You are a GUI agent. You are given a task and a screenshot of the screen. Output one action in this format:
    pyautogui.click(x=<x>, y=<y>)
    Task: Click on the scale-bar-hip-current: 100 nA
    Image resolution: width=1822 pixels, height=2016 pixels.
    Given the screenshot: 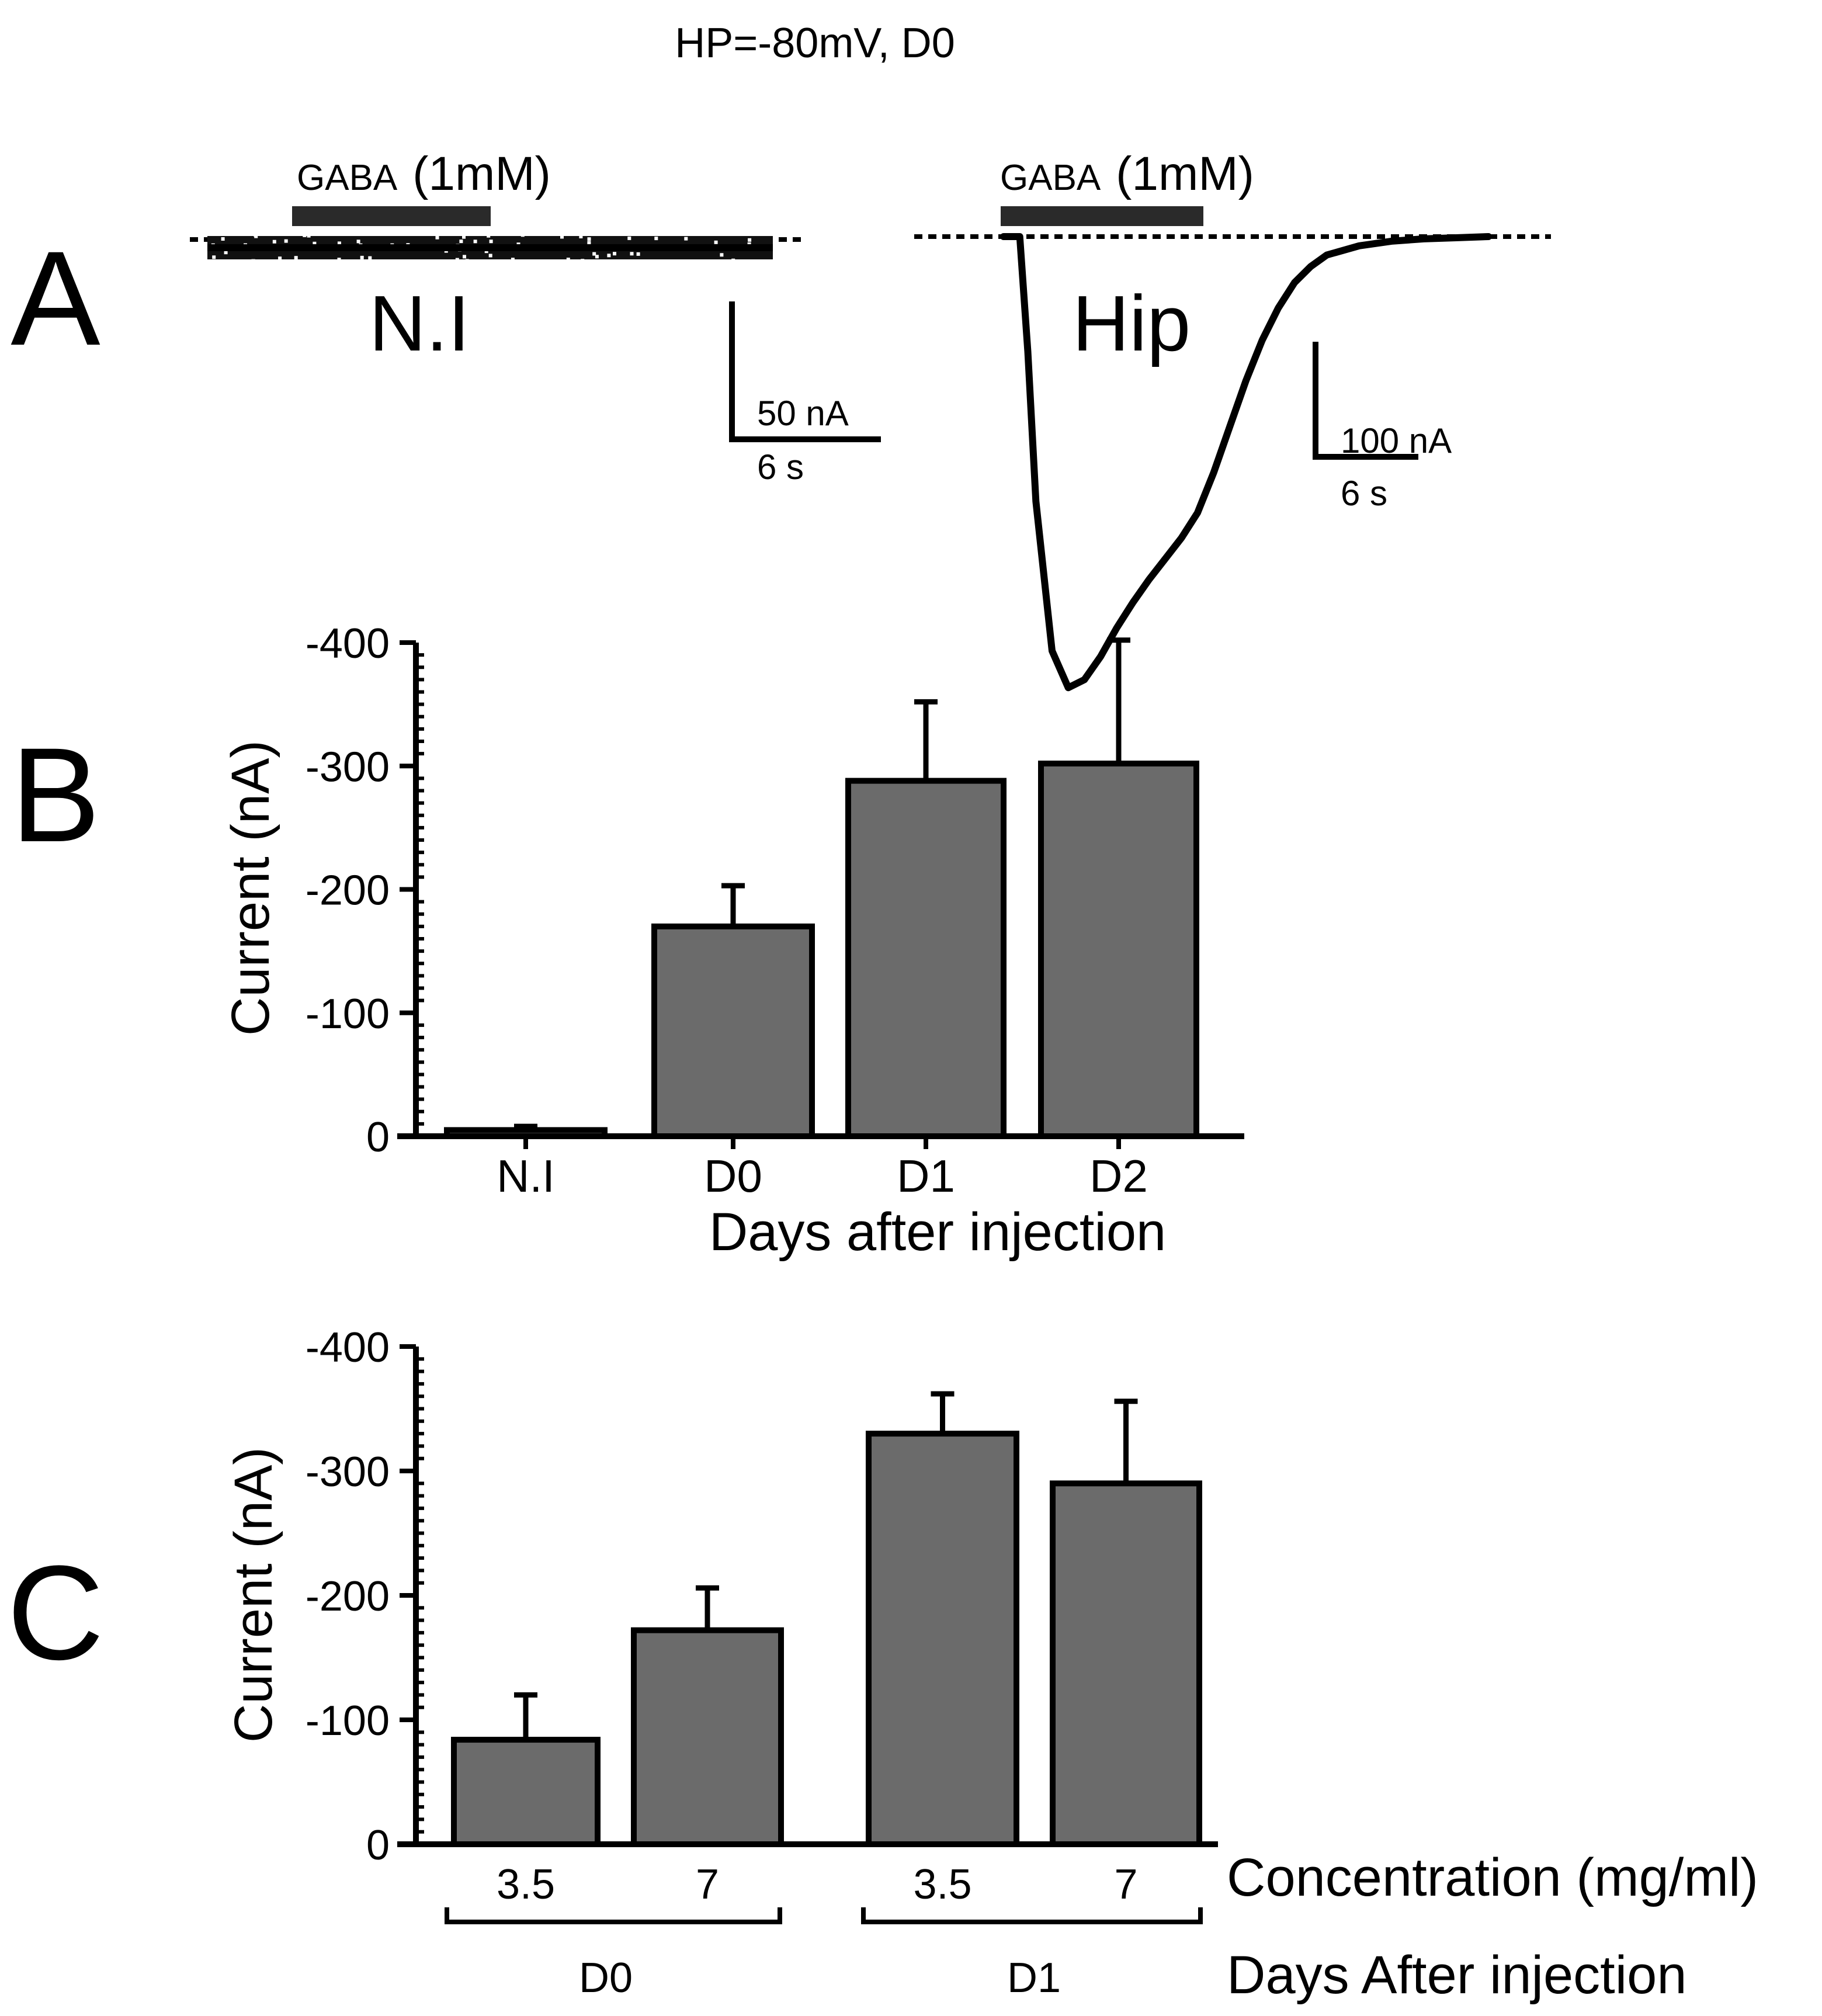 What is the action you would take?
    pyautogui.click(x=1396, y=441)
    